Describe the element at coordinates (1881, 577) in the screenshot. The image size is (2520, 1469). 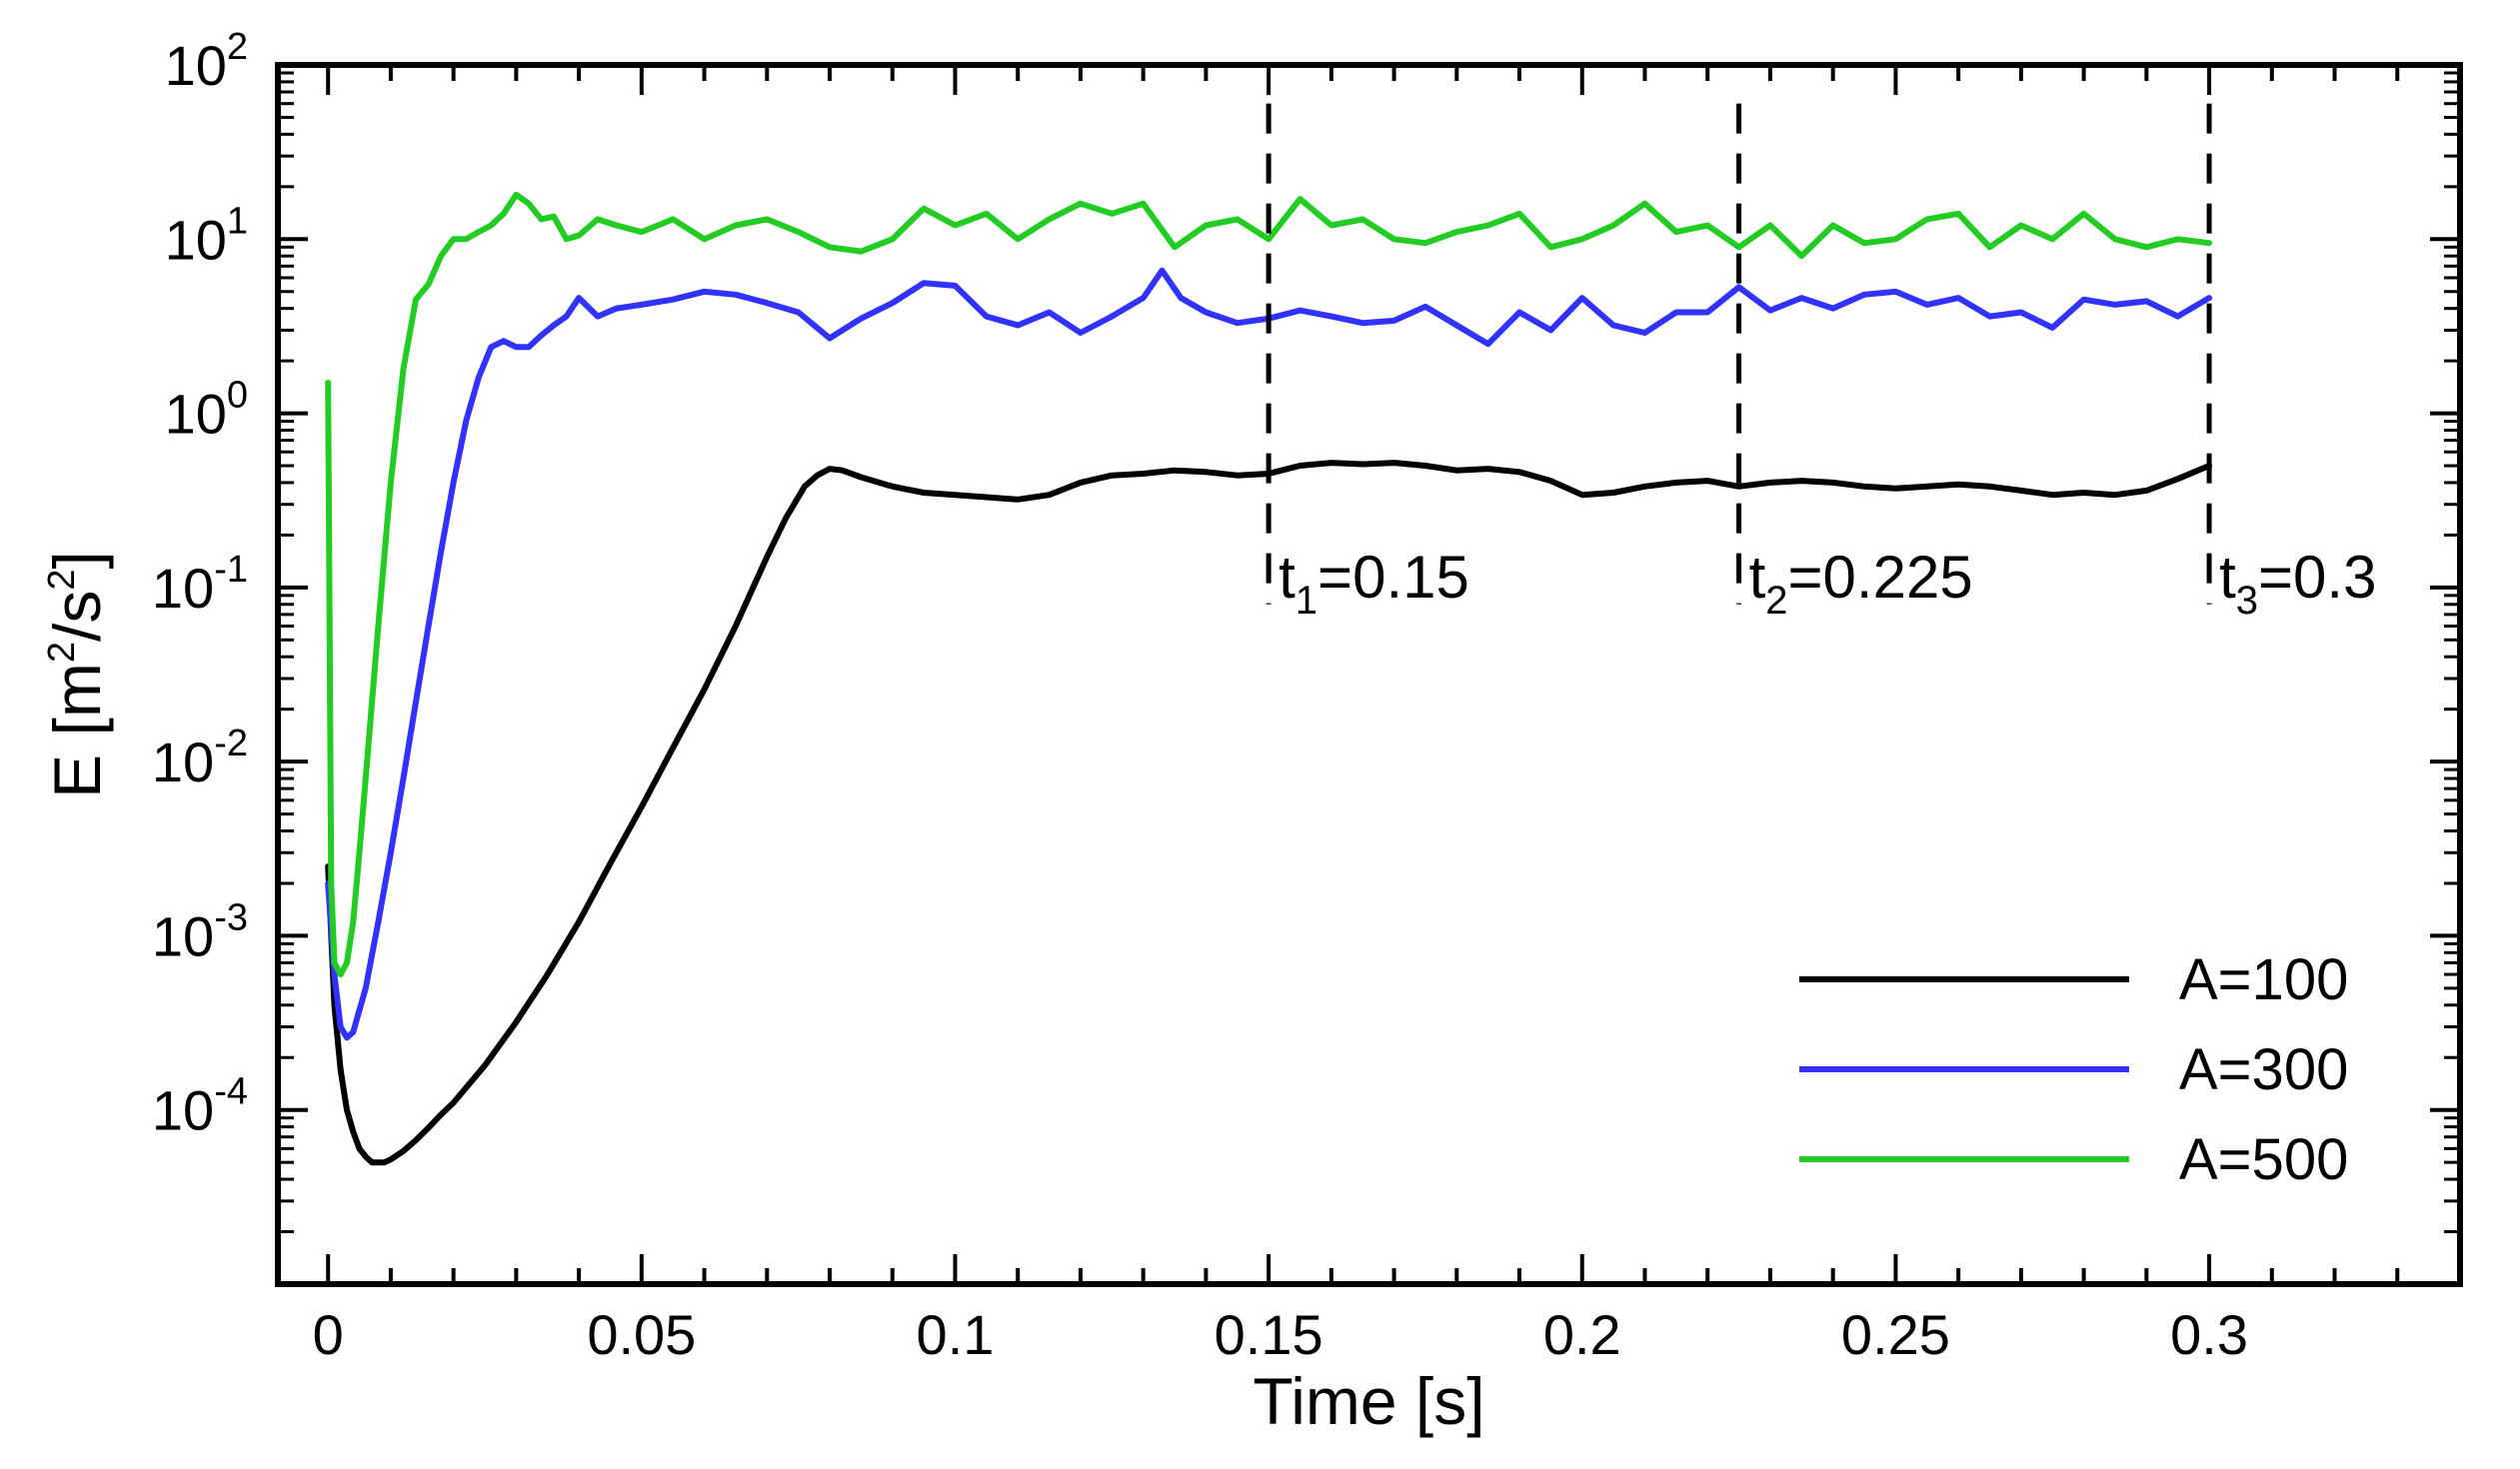
I see `marker-label-value: =0.225` at that location.